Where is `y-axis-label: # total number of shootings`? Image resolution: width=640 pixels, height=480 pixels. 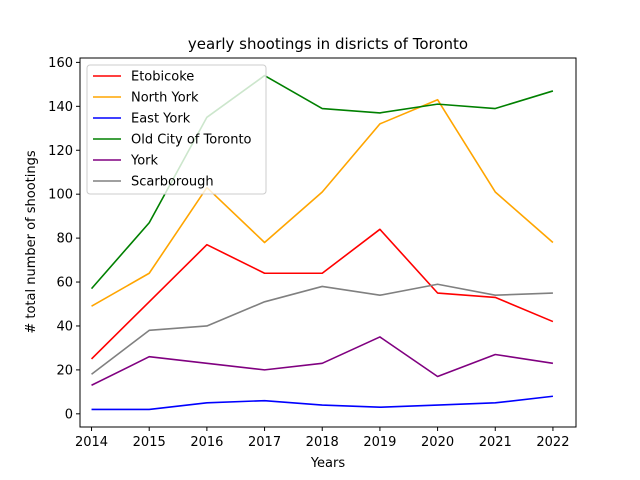 y-axis-label: # total number of shootings is located at coordinates (31, 242).